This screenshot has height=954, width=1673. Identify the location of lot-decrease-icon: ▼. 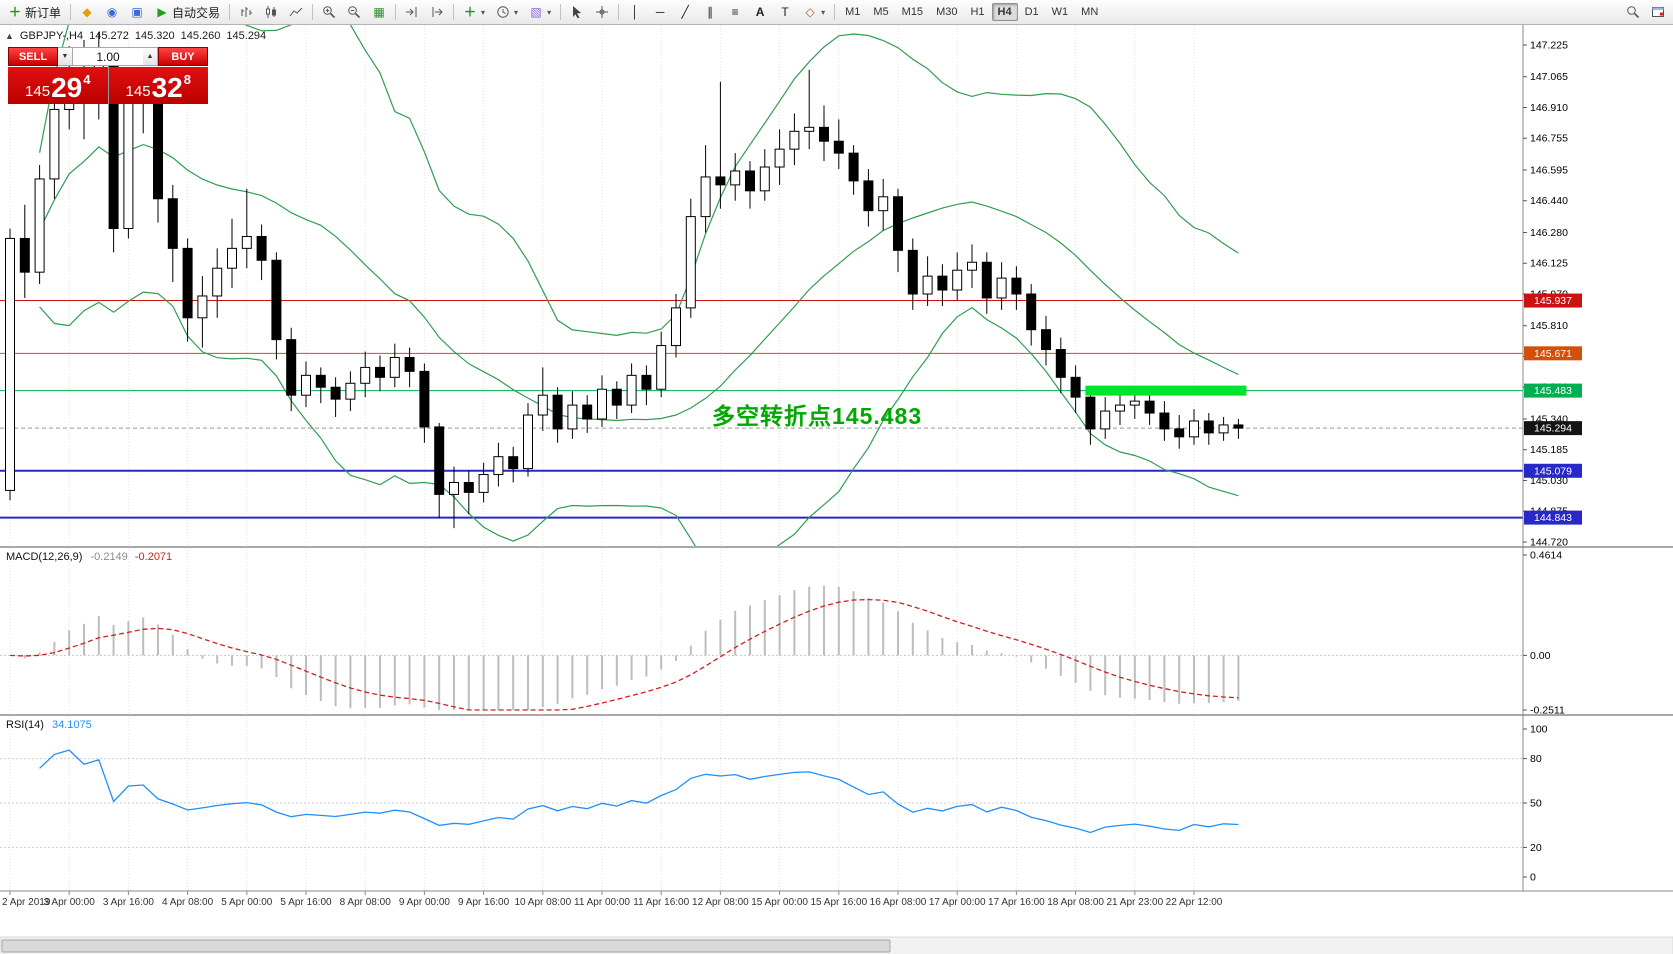
(65, 56).